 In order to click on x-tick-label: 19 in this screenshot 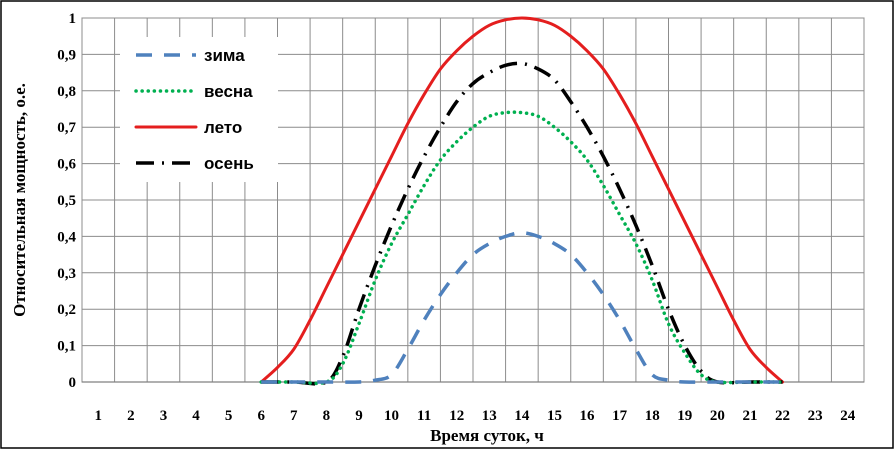, I will do `click(684, 416)`.